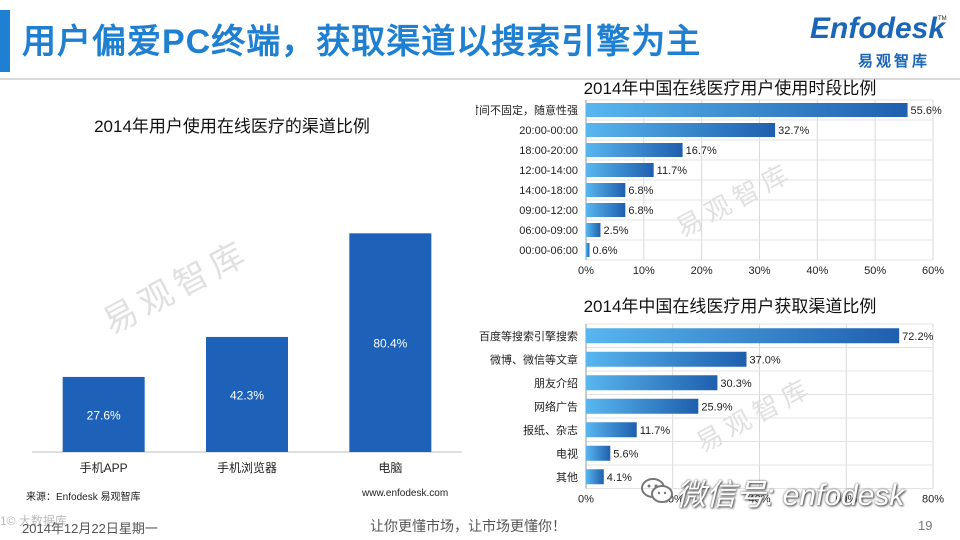 The width and height of the screenshot is (960, 540). What do you see at coordinates (390, 468) in the screenshot?
I see `category-label: 电脑` at bounding box center [390, 468].